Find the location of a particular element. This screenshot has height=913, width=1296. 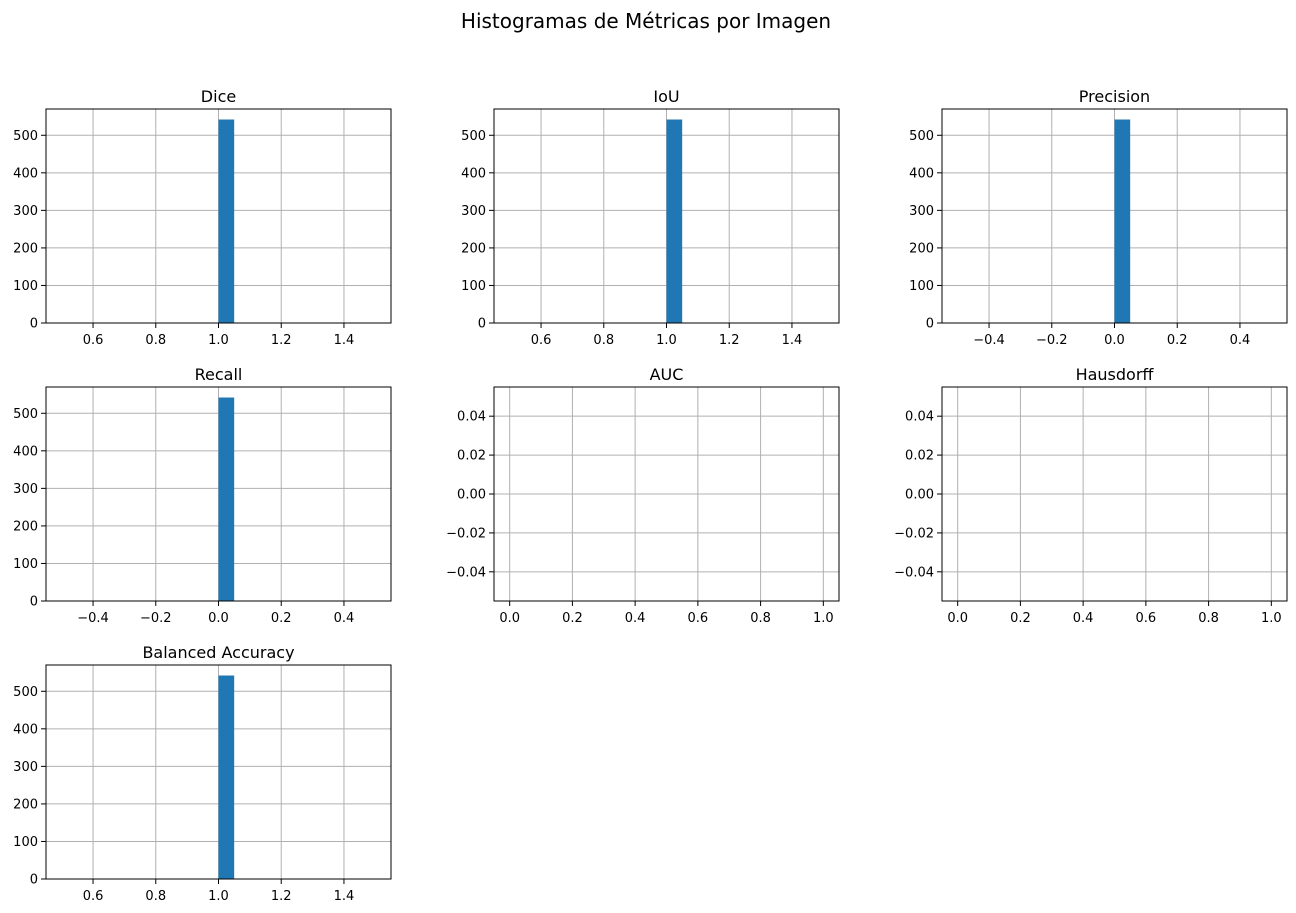

iou-ytick-label: 0 is located at coordinates (482, 324).